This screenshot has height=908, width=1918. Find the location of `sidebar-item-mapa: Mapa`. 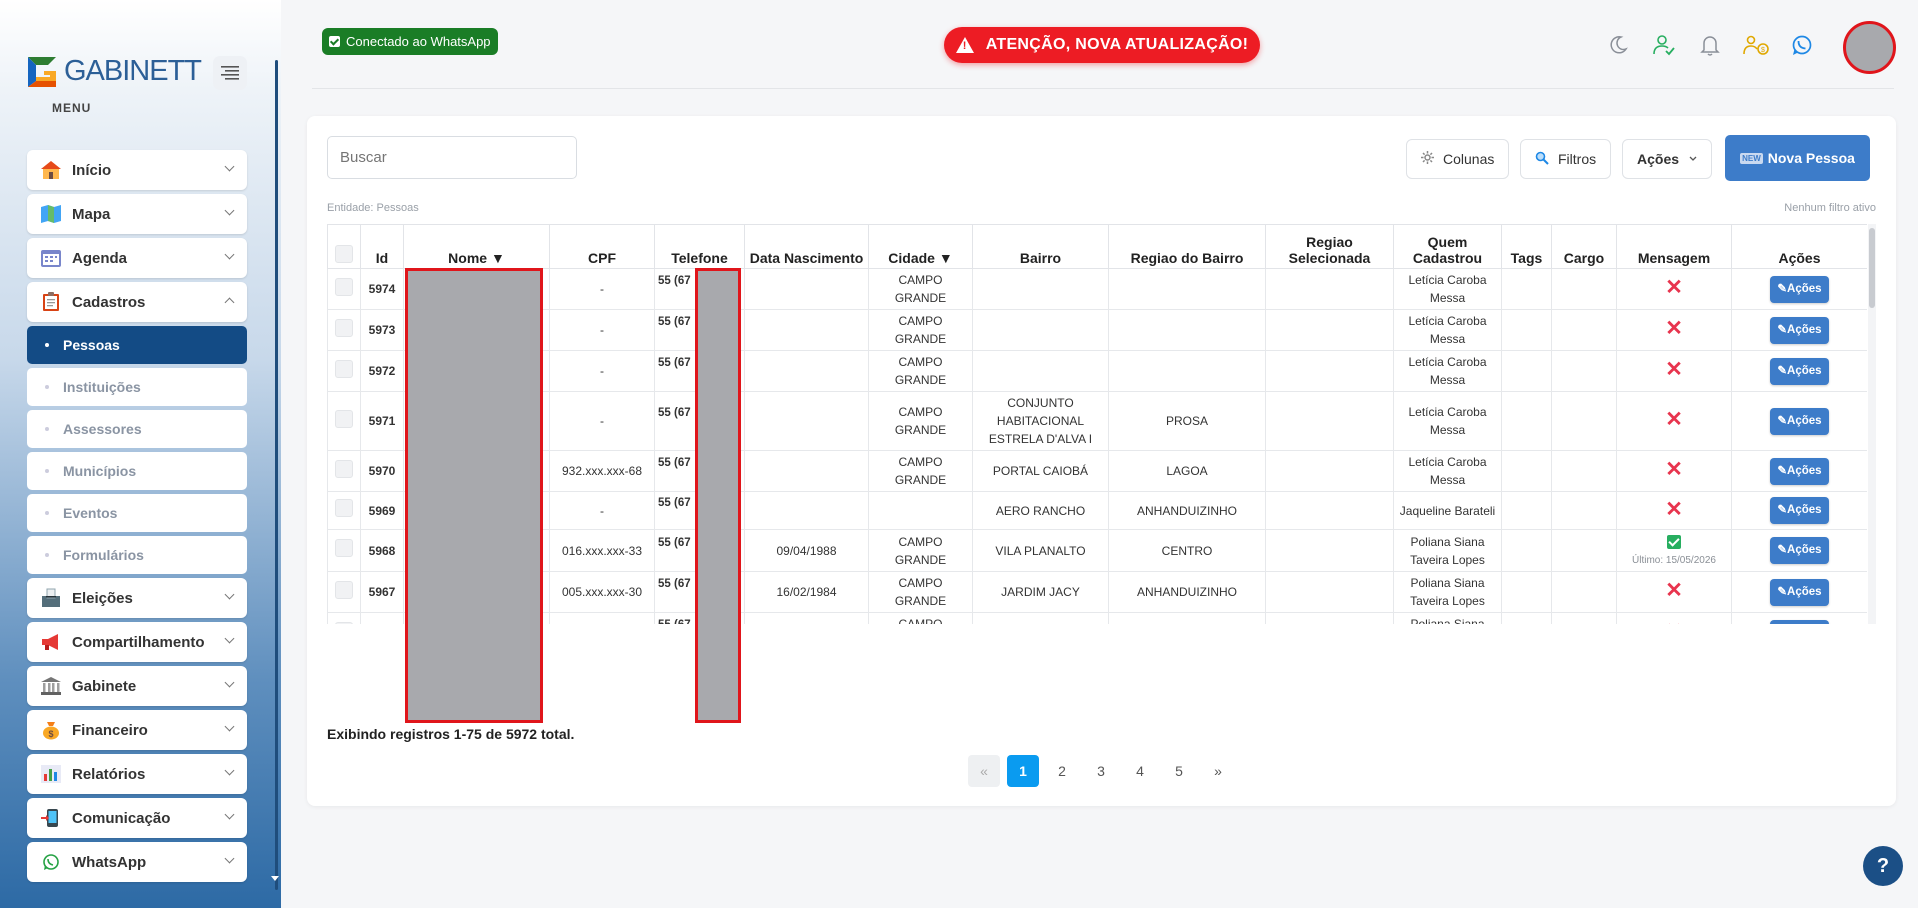

sidebar-item-mapa: Mapa is located at coordinates (137, 214).